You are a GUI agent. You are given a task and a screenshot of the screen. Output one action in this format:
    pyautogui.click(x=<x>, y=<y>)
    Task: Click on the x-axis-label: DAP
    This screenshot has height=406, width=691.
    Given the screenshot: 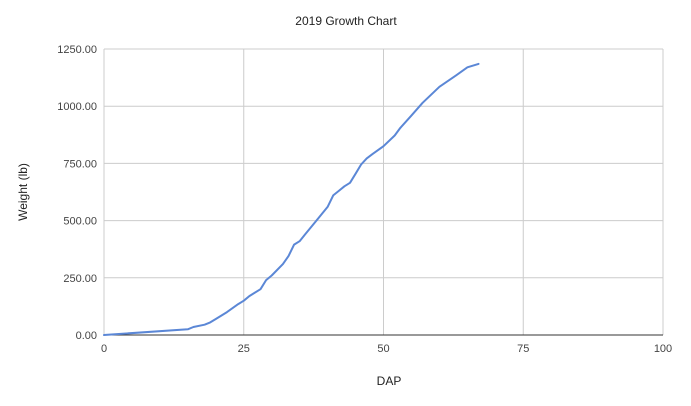 What is the action you would take?
    pyautogui.click(x=389, y=381)
    